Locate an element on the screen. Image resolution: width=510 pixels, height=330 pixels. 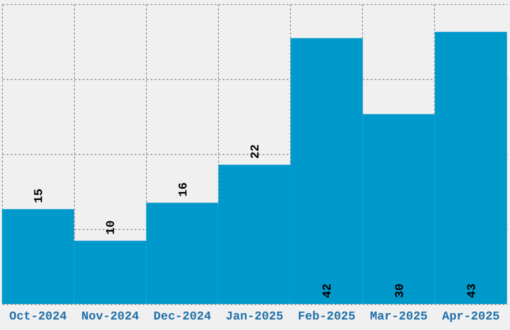
x-tick-label: Apr-2025 is located at coordinates (471, 317).